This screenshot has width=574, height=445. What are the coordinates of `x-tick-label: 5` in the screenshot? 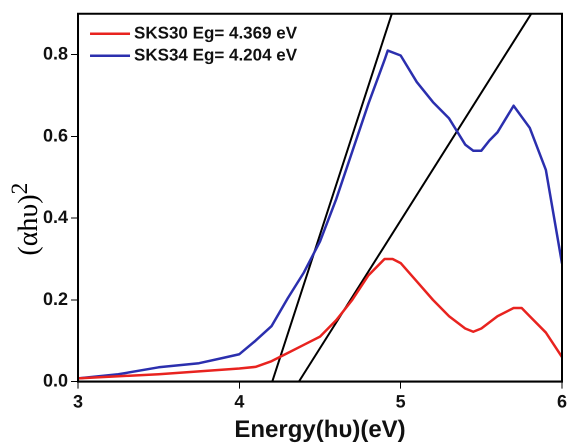 It's located at (401, 401).